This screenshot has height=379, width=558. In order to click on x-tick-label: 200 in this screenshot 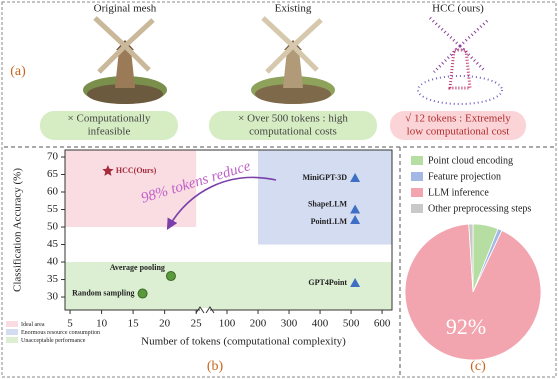, I will do `click(258, 324)`.